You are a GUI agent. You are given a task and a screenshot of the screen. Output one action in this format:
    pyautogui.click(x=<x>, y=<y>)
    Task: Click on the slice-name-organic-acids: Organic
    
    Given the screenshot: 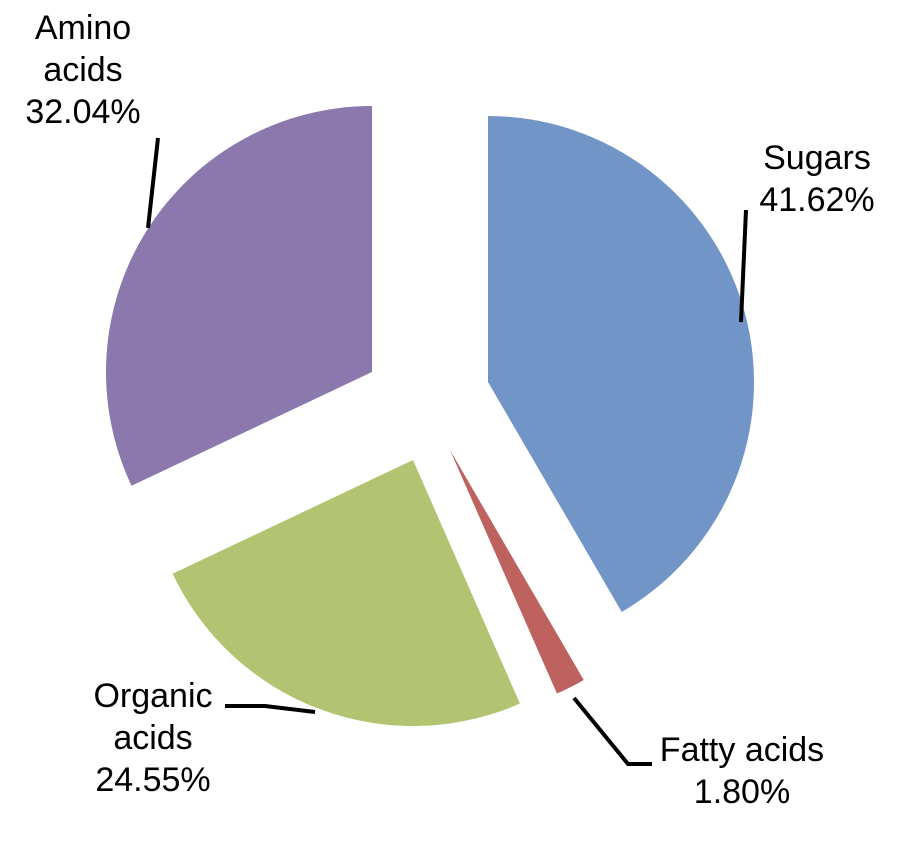 What is the action you would take?
    pyautogui.click(x=152, y=696)
    